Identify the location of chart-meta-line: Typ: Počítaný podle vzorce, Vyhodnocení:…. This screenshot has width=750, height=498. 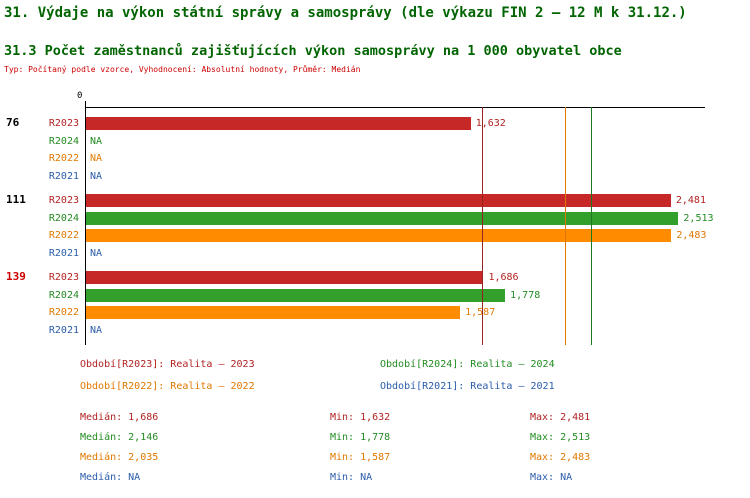
(182, 69).